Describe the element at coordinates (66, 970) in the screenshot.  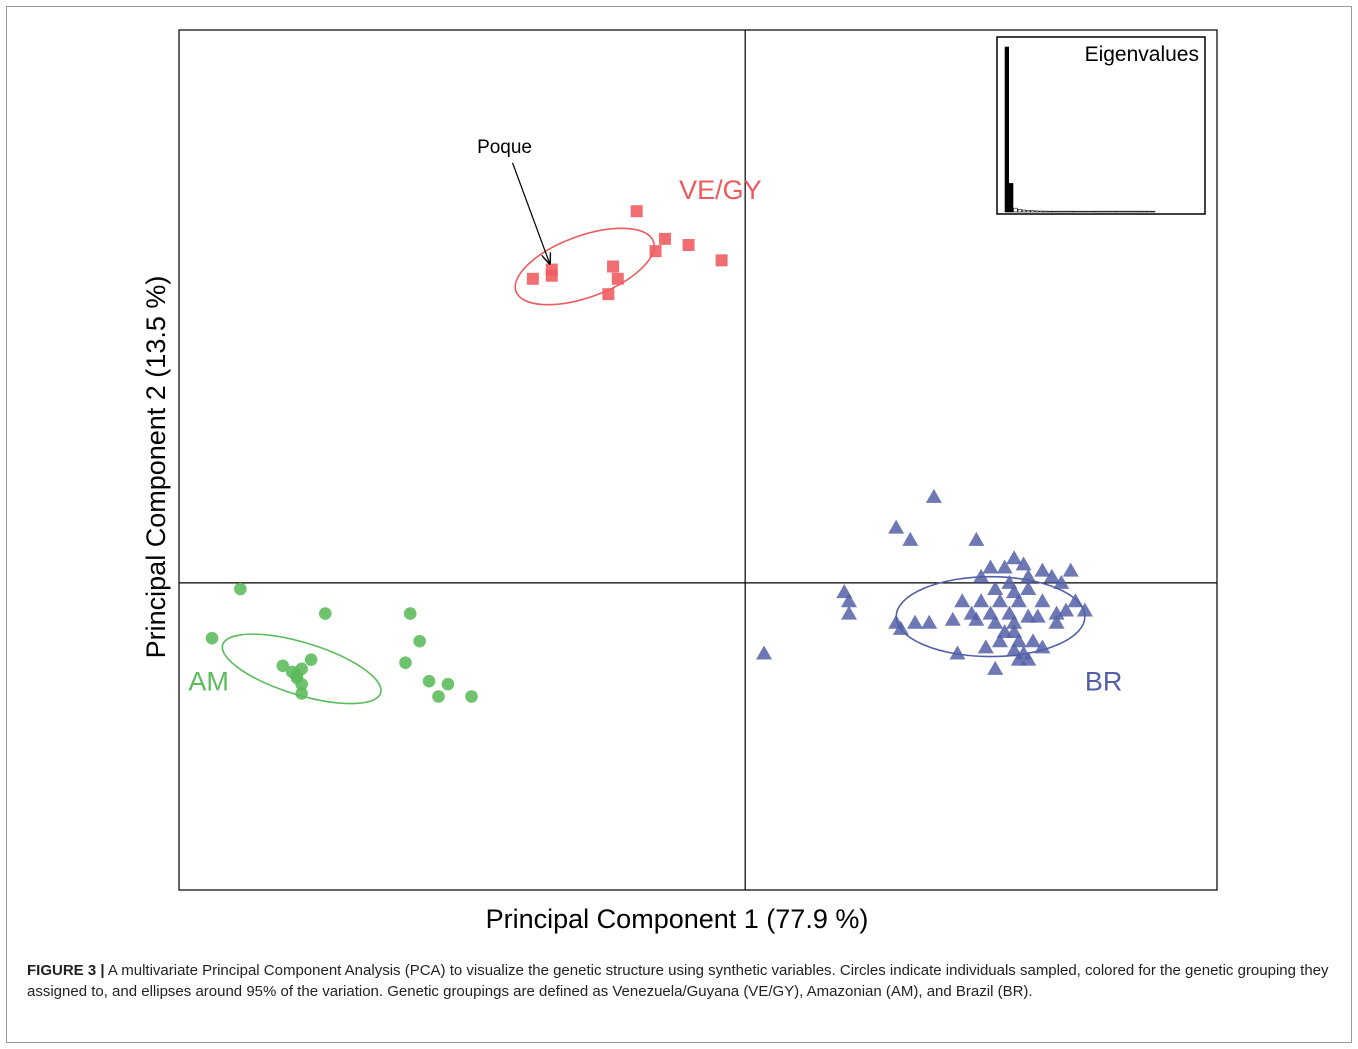
I see `figure-label: FIGURE 3 |` at that location.